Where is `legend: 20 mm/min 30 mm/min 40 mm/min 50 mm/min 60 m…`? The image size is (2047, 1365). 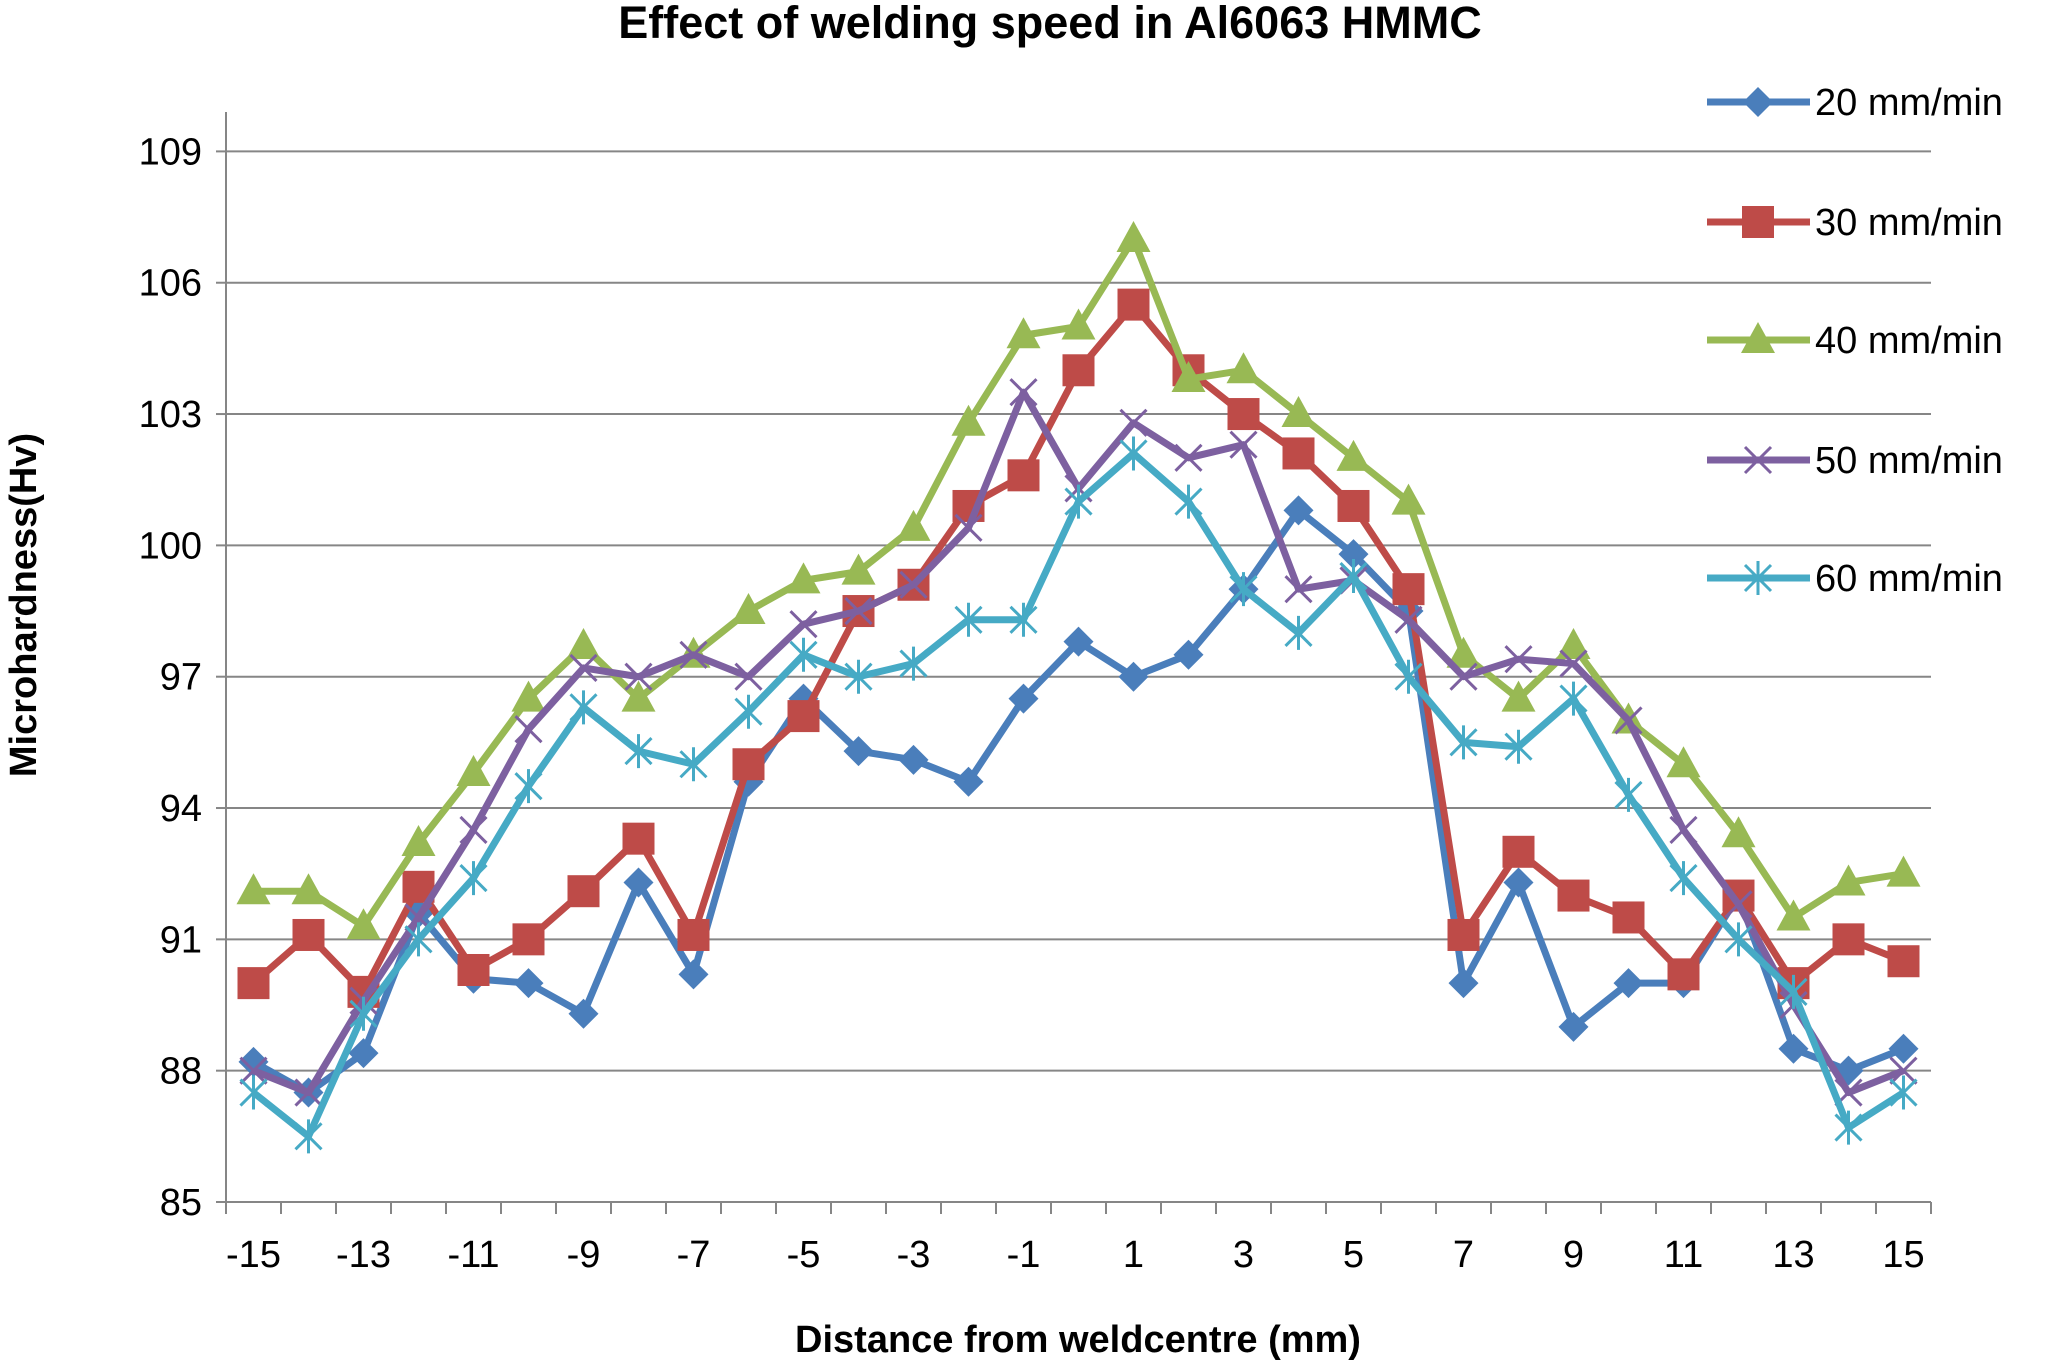 legend: 20 mm/min 30 mm/min 40 mm/min 50 mm/min 60 m… is located at coordinates (1855, 341).